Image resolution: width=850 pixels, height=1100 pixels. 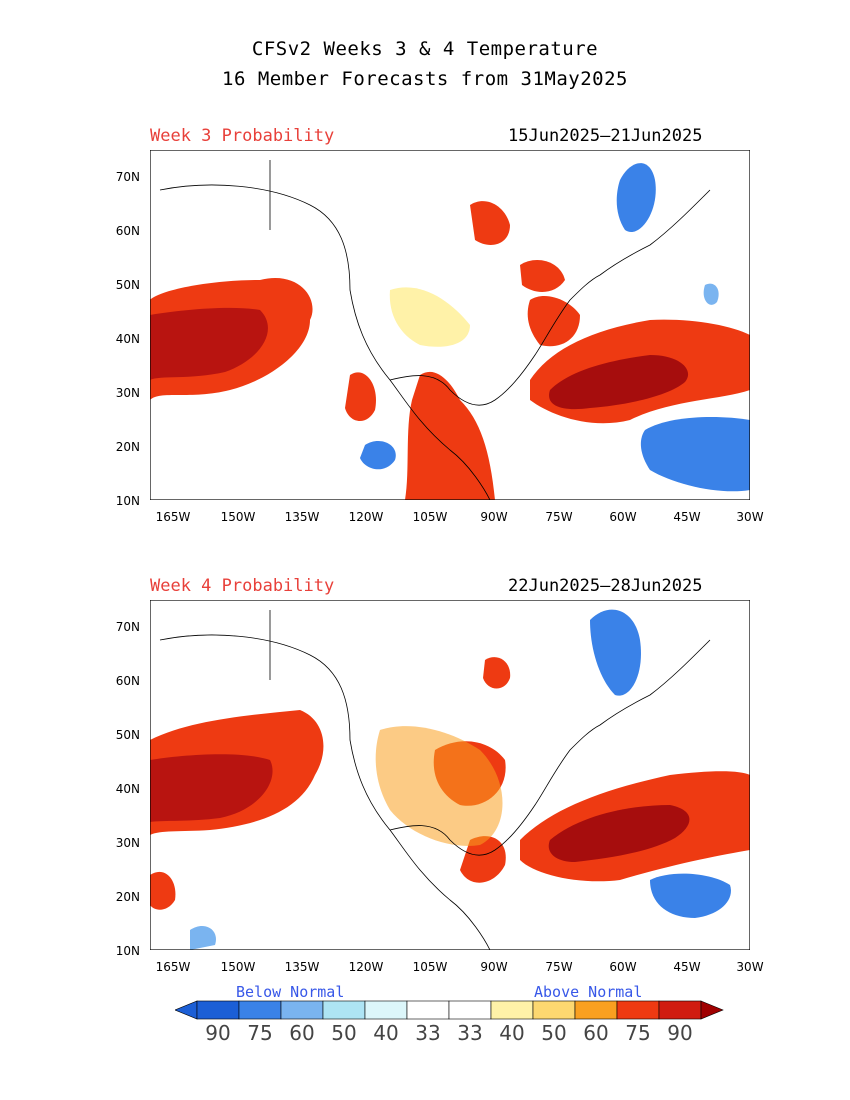 I want to click on p1-lon-90w: 90W, so click(x=494, y=517).